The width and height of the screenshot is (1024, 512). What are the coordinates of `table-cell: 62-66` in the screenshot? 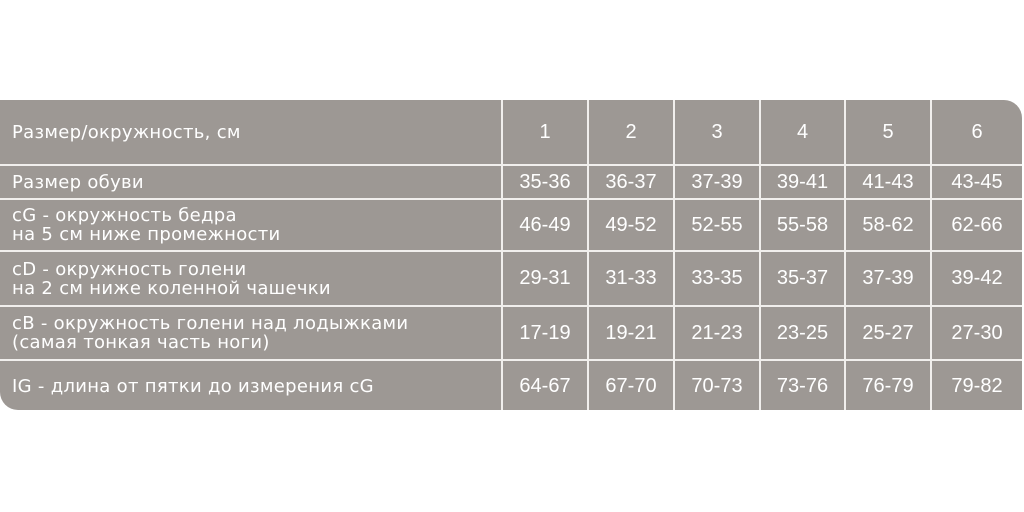 It's located at (977, 225).